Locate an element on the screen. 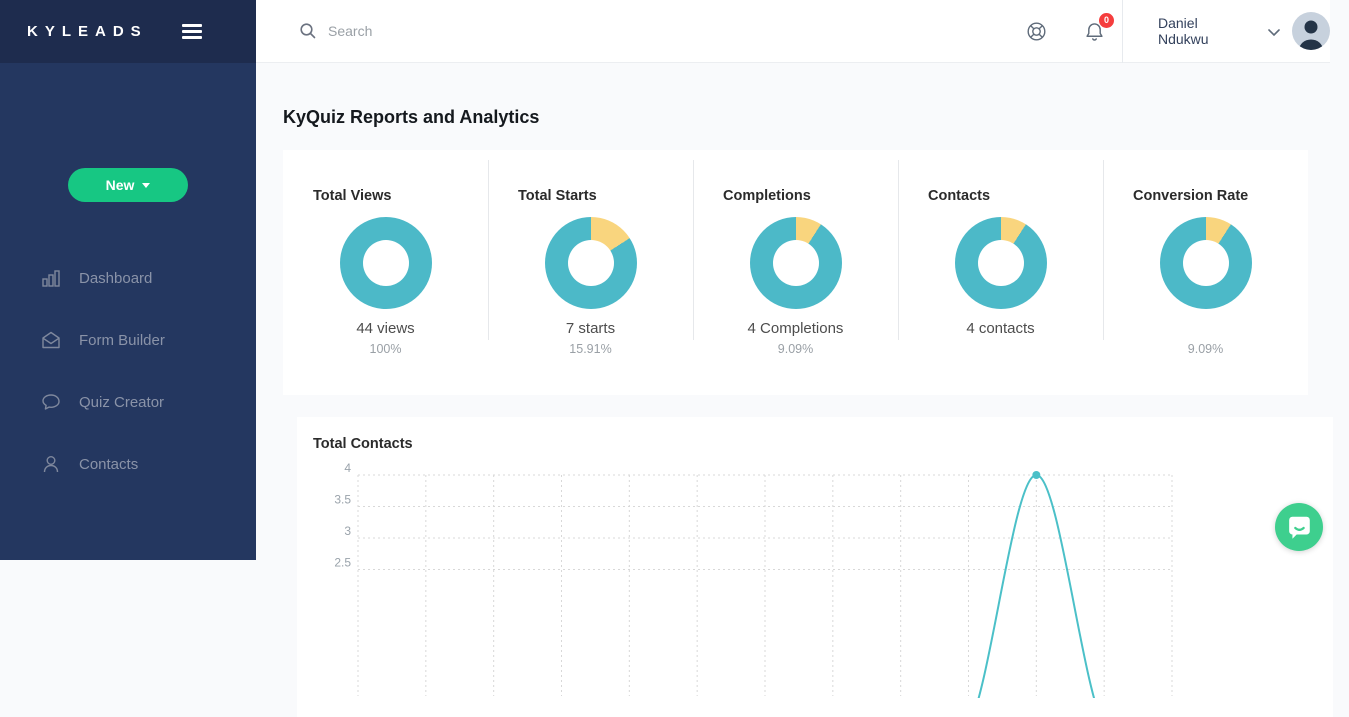 The width and height of the screenshot is (1349, 717). search-bar is located at coordinates (641, 31).